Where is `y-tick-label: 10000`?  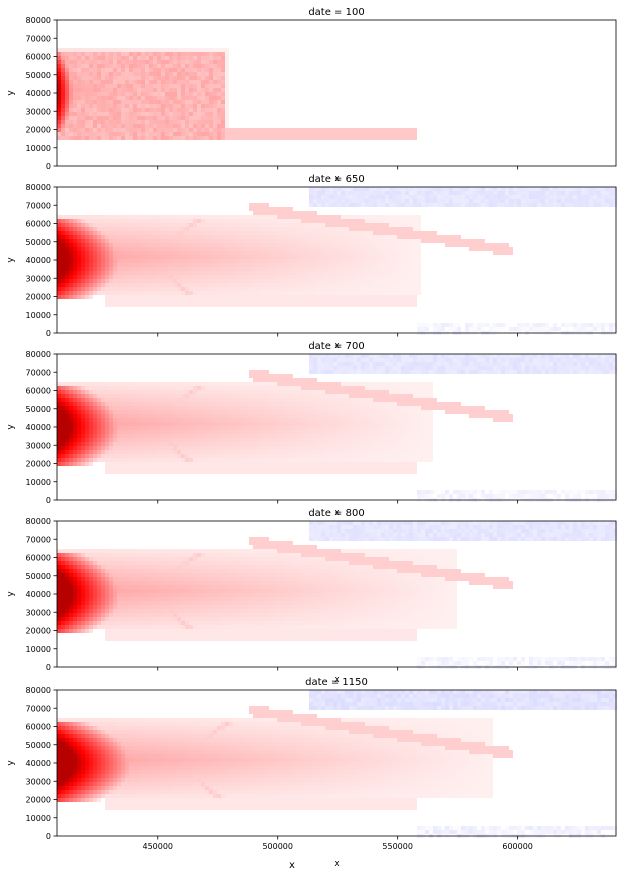 y-tick-label: 10000 is located at coordinates (38, 315).